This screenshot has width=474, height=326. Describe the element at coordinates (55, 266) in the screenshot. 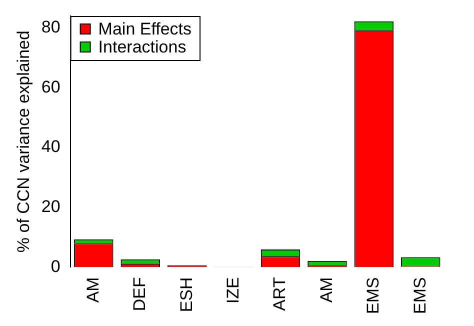

I see `y-tick-label: 0` at that location.